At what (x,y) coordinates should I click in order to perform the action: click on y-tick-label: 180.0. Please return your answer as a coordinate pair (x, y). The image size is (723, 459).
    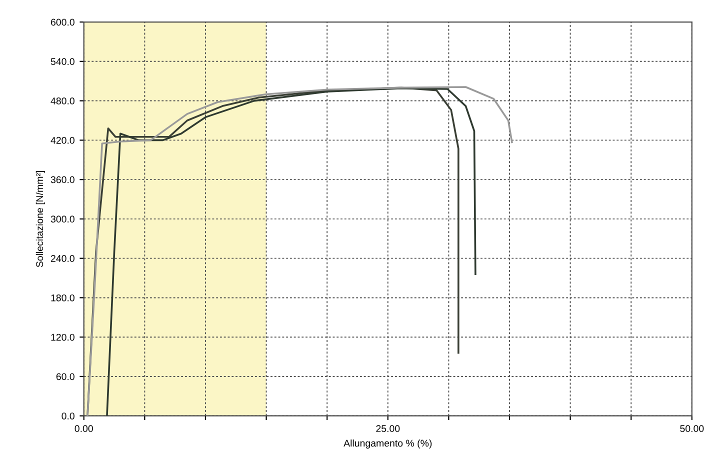
    Looking at the image, I should click on (62, 298).